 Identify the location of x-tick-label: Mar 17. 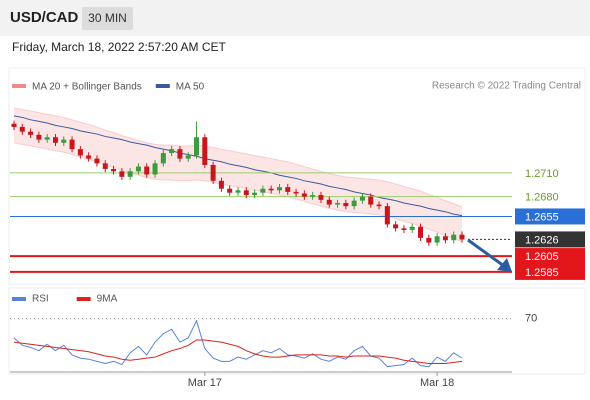
(205, 383).